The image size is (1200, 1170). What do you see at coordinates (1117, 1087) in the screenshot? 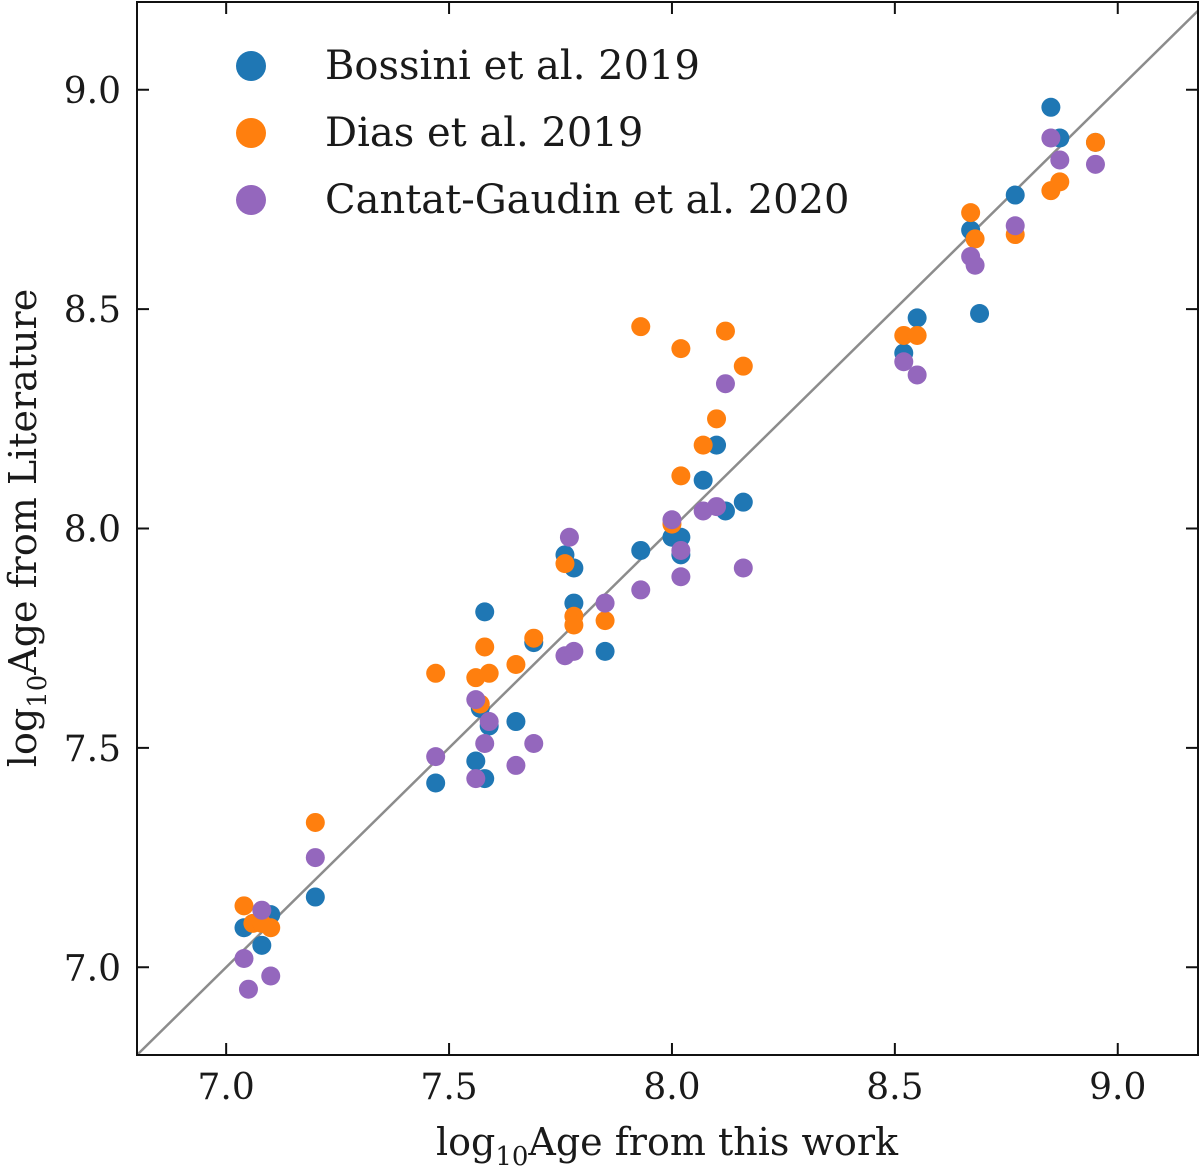
I see `x-tick-label: 9.0` at bounding box center [1117, 1087].